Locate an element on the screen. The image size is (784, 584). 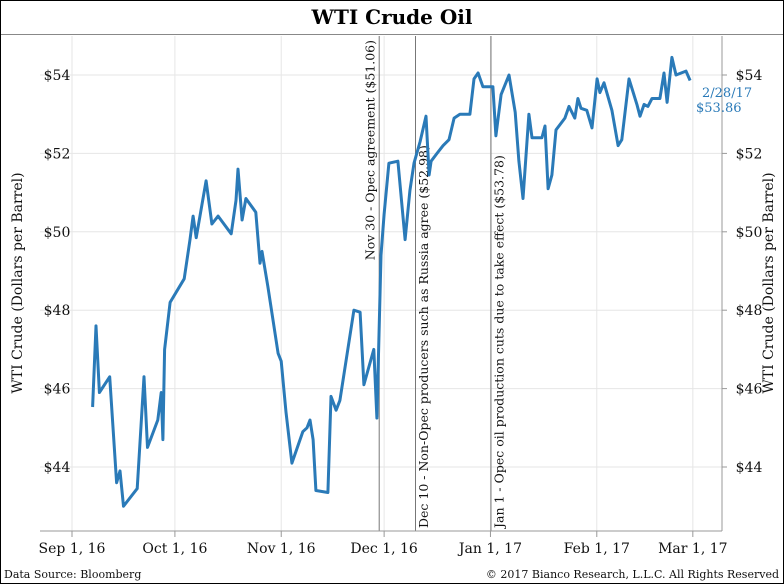
x-tick-label: Sep 1, 16 is located at coordinates (72, 549).